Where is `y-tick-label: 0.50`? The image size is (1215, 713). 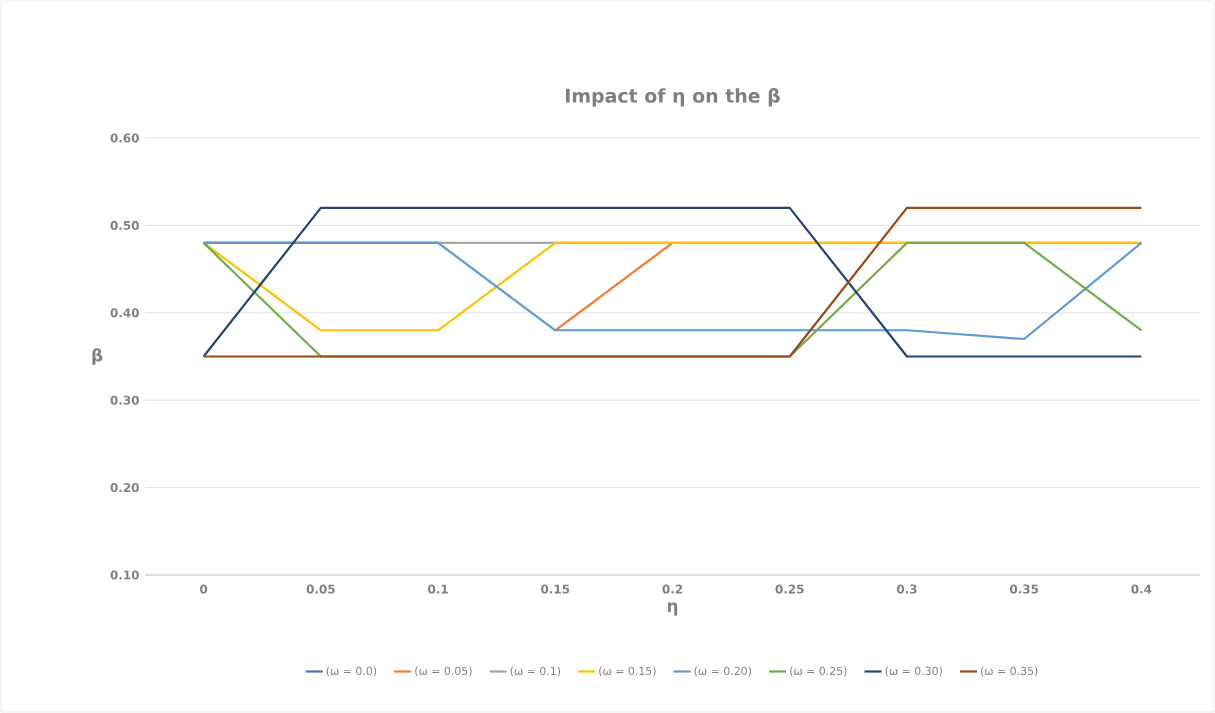
y-tick-label: 0.50 is located at coordinates (124, 225).